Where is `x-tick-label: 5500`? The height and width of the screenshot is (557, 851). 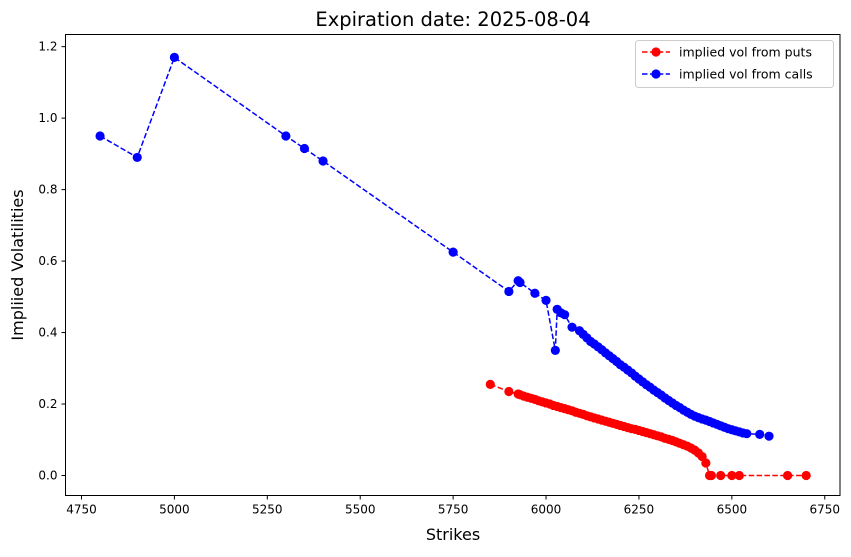
x-tick-label: 5500 is located at coordinates (360, 510).